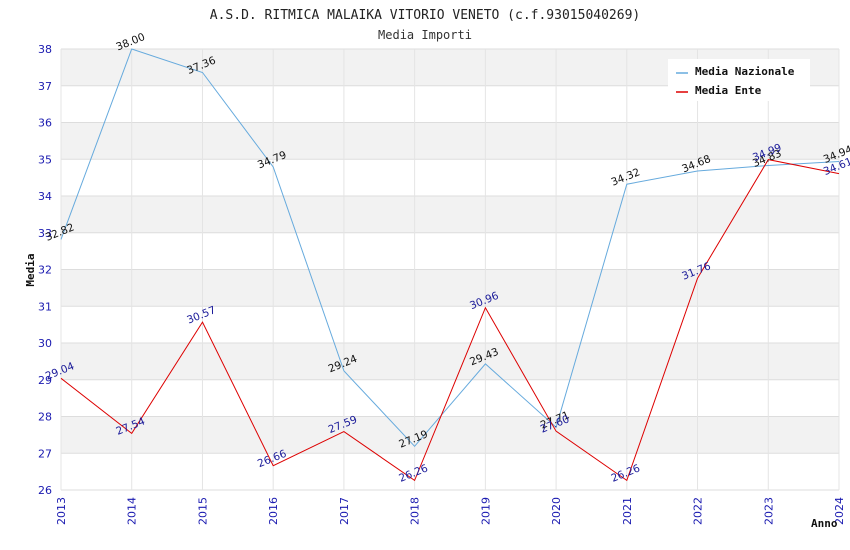 Image resolution: width=850 pixels, height=550 pixels. I want to click on y-tick-label: 29, so click(45, 380).